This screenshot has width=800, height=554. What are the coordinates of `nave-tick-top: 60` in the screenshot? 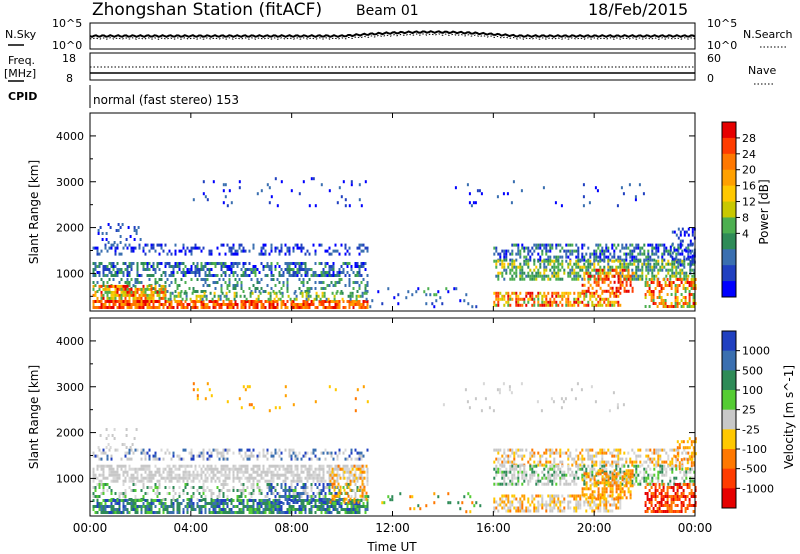 It's located at (714, 58).